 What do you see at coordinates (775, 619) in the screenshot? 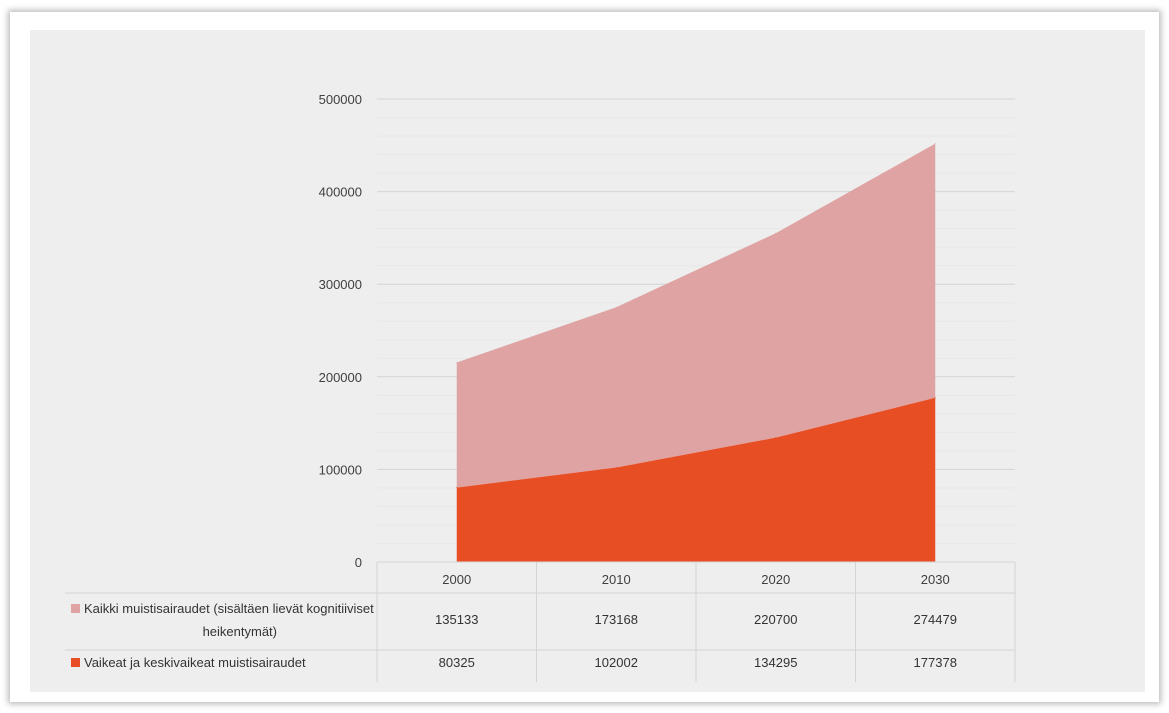
I see `table-value-kaikki: 220700` at bounding box center [775, 619].